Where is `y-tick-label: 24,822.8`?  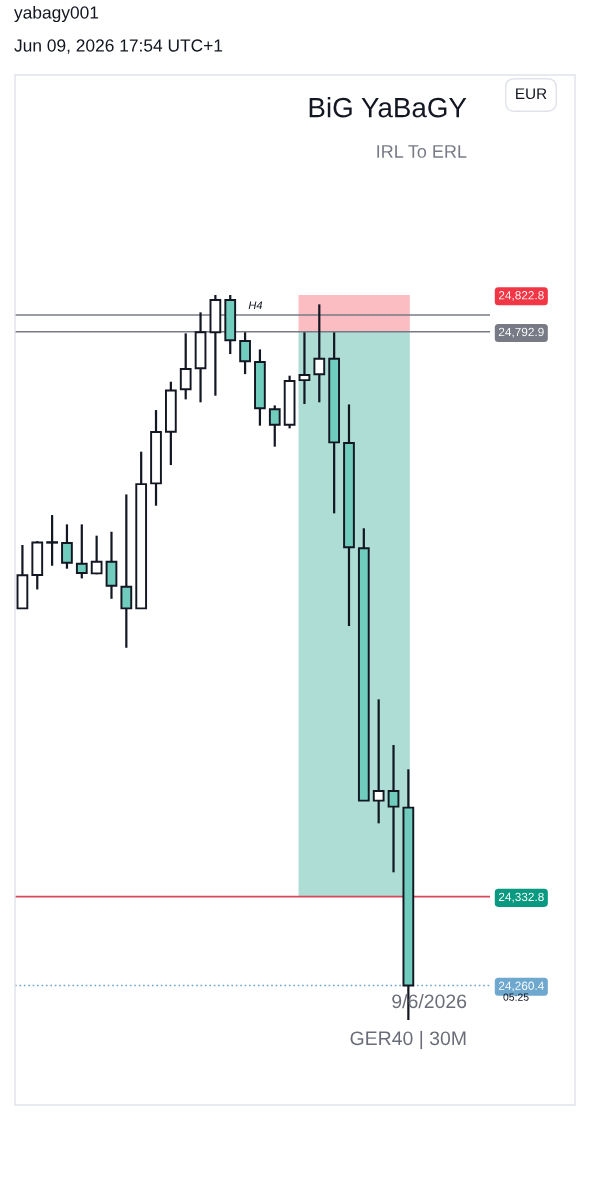
y-tick-label: 24,822.8 is located at coordinates (521, 296).